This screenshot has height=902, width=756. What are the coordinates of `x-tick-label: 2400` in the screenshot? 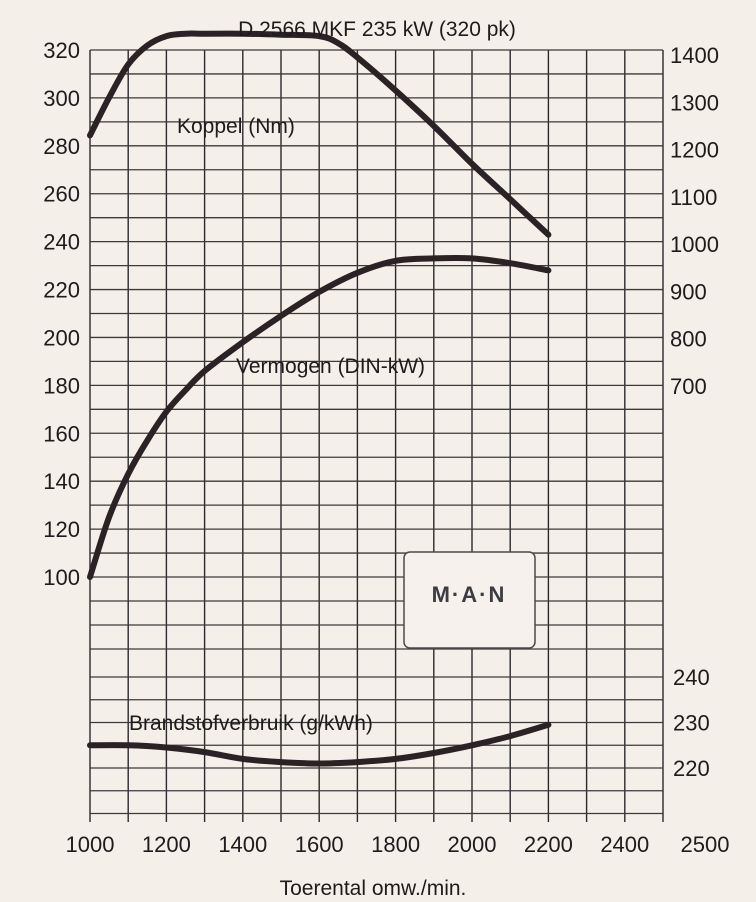 It's located at (624, 844).